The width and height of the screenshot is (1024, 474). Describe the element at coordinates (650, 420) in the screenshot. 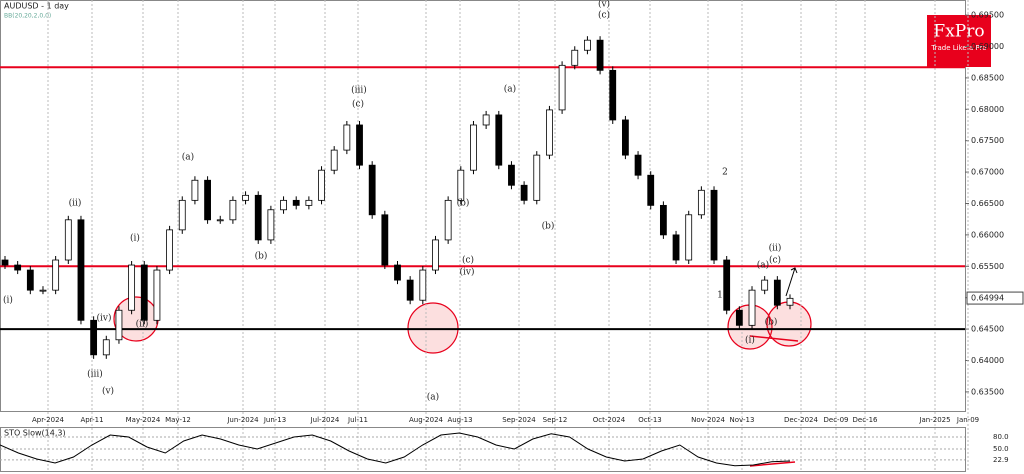

I see `x-tick-label: Oct-13` at that location.